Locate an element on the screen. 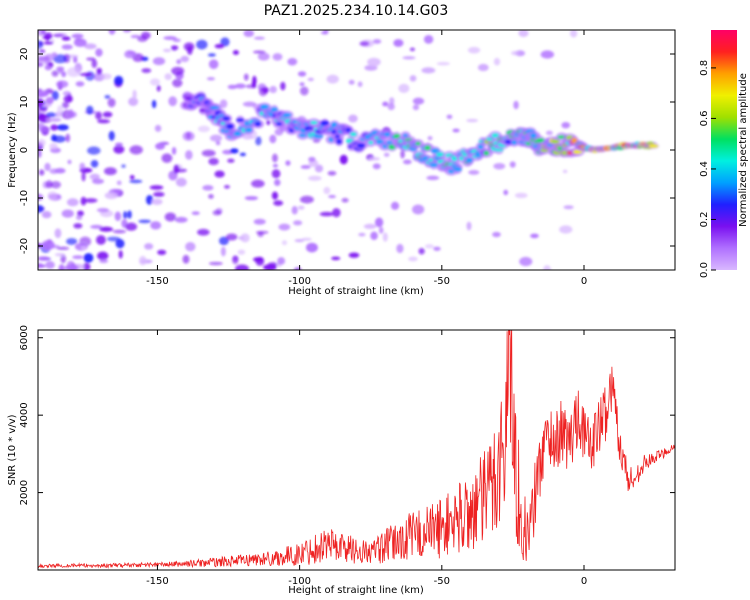  snr-ytick-label: 2000 is located at coordinates (24, 492).